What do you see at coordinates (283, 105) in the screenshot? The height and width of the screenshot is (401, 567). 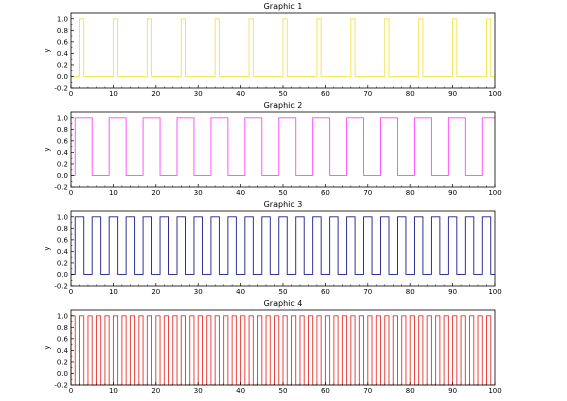 I see `chart-title: Graphic 2` at bounding box center [283, 105].